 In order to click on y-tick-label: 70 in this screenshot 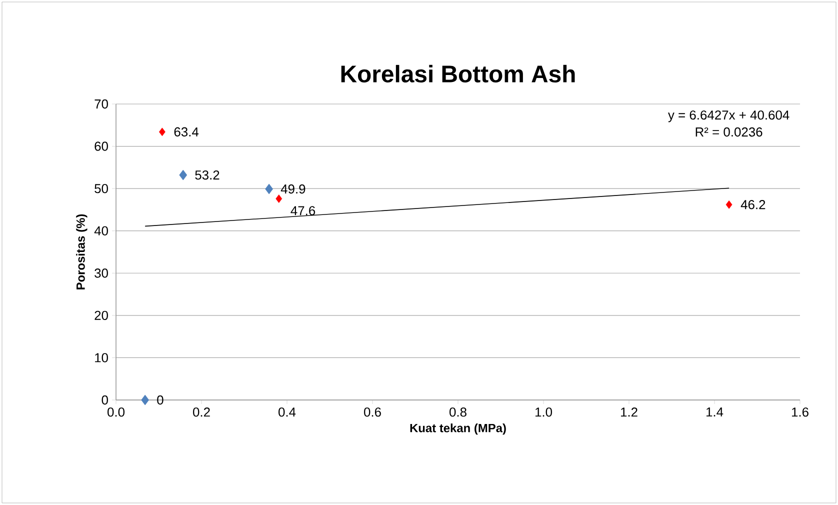, I will do `click(101, 104)`.